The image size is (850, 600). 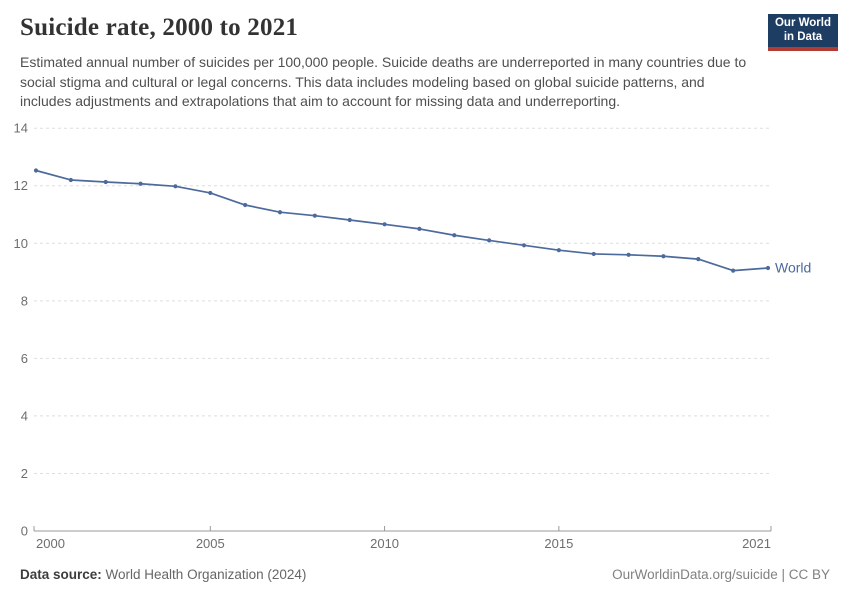 What do you see at coordinates (793, 268) in the screenshot?
I see `series-end-label-world: World` at bounding box center [793, 268].